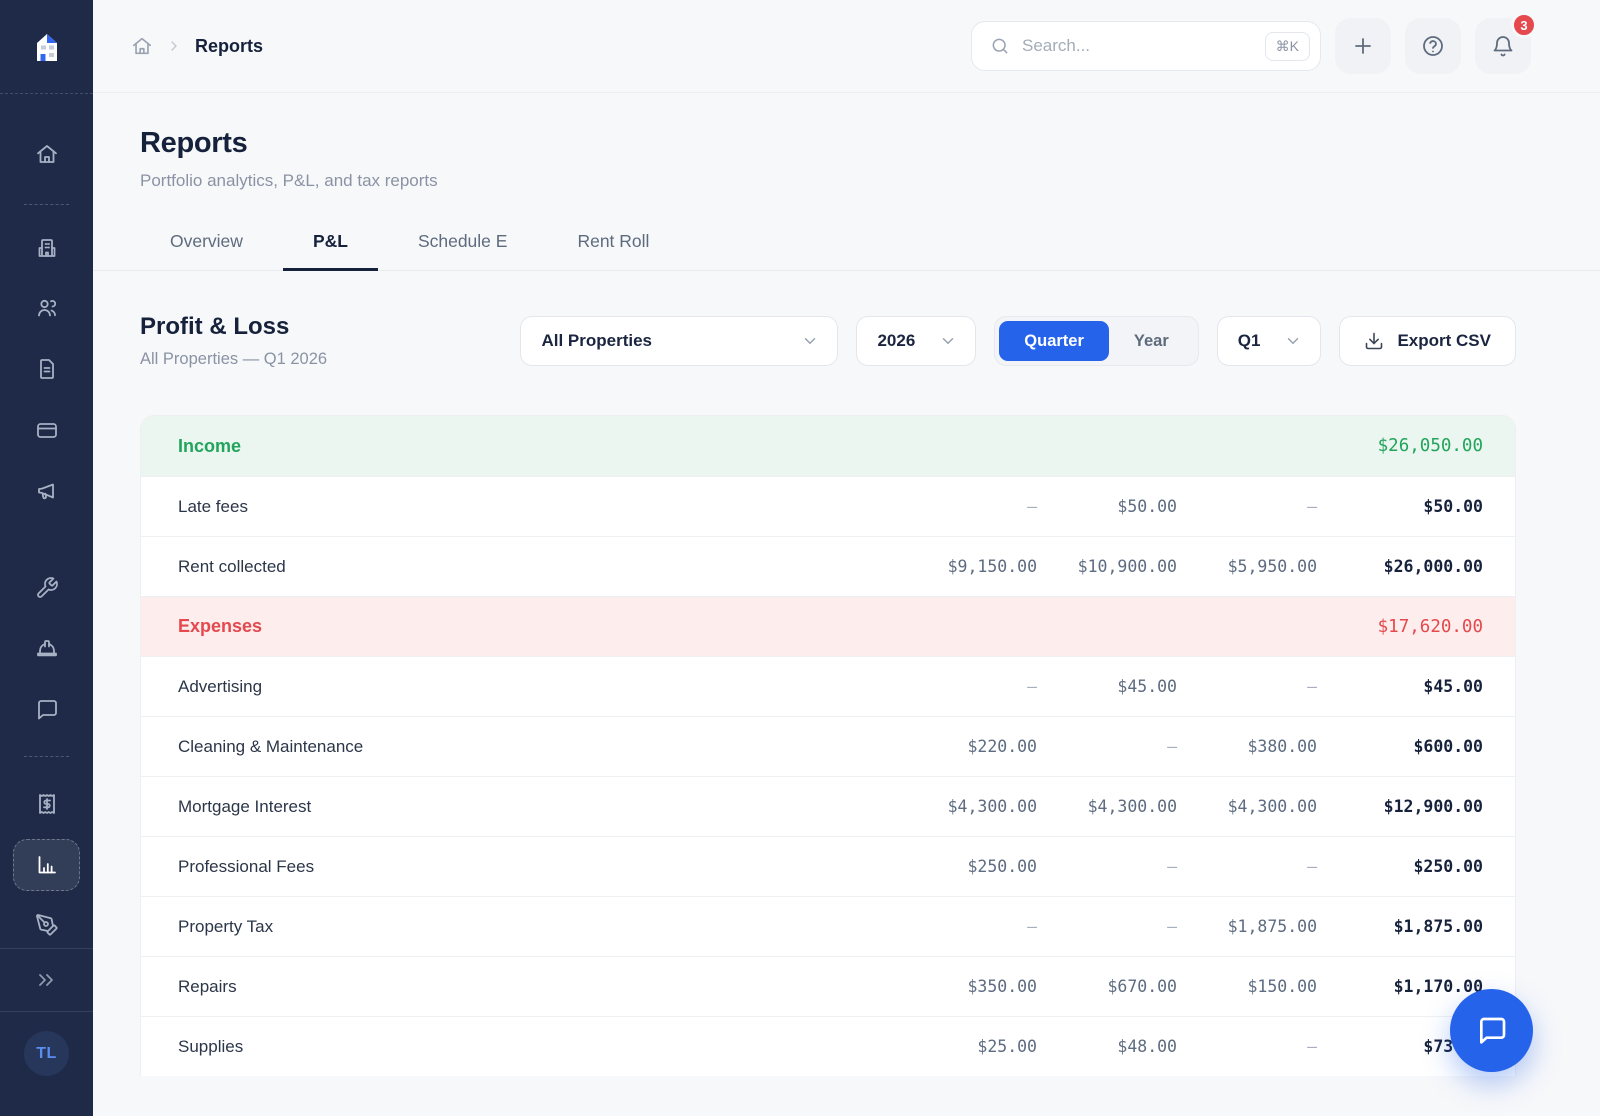 The image size is (1600, 1116). Describe the element at coordinates (828, 686) in the screenshot. I see `table-row: Advertising — $45.00 — $45.00` at that location.